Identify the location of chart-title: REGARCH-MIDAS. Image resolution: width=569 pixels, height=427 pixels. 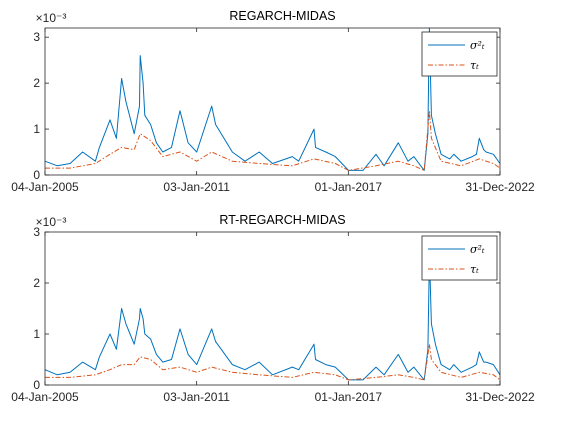
(282, 16).